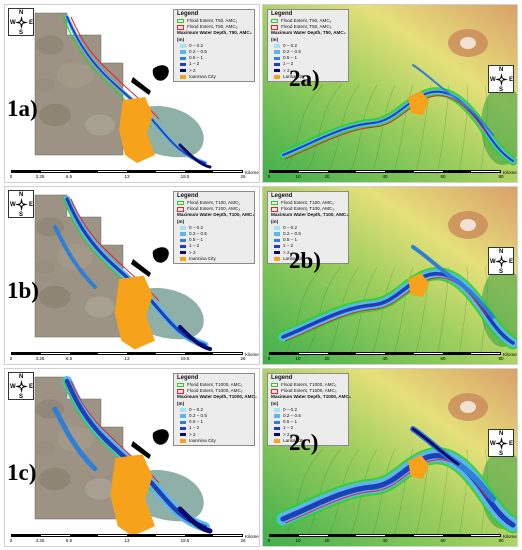 This screenshot has width=522, height=550. What do you see at coordinates (310, 215) in the screenshot?
I see `legend-depth-heading: Maximum Water Depth, T100, AMC₃` at bounding box center [310, 215].